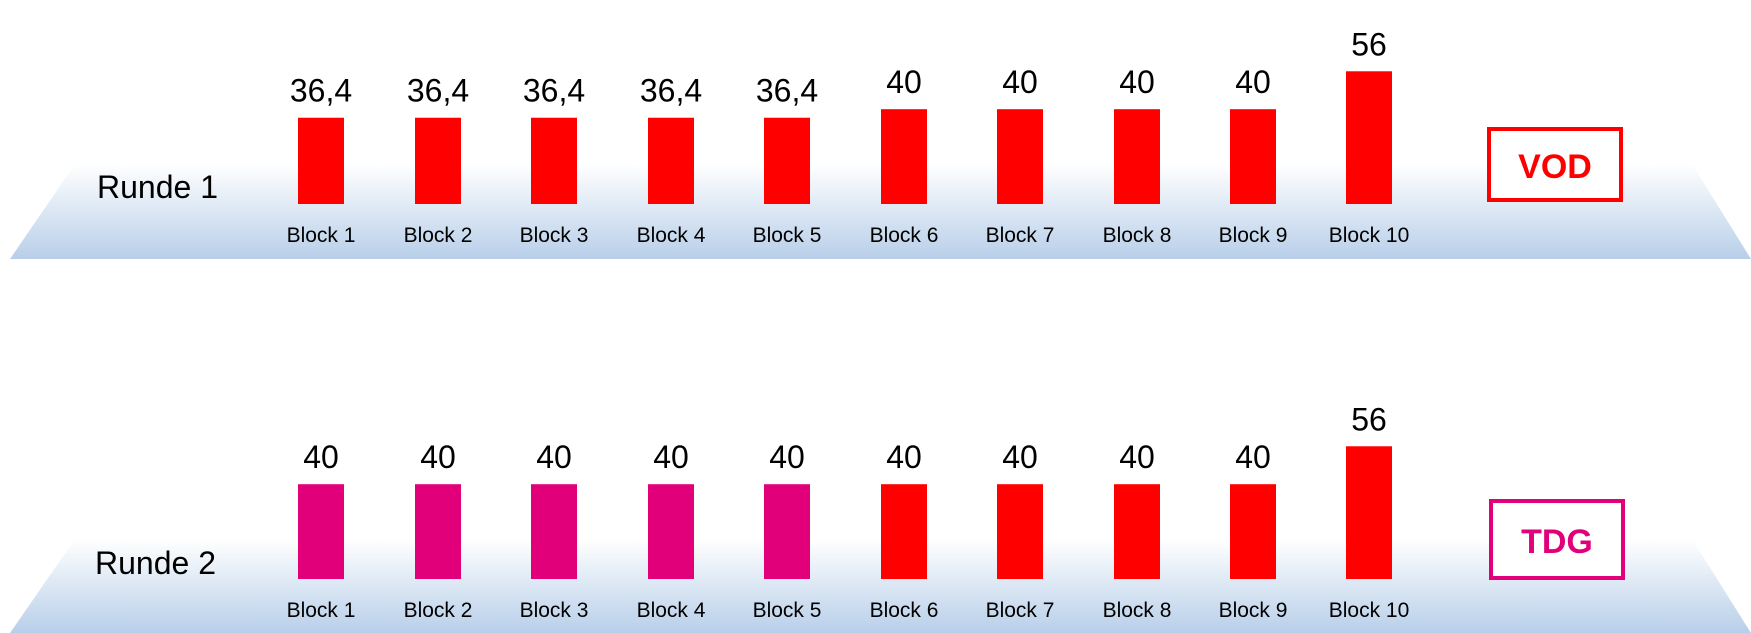  Describe the element at coordinates (1020, 610) in the screenshot. I see `category-label-2-7: Block 7` at that location.